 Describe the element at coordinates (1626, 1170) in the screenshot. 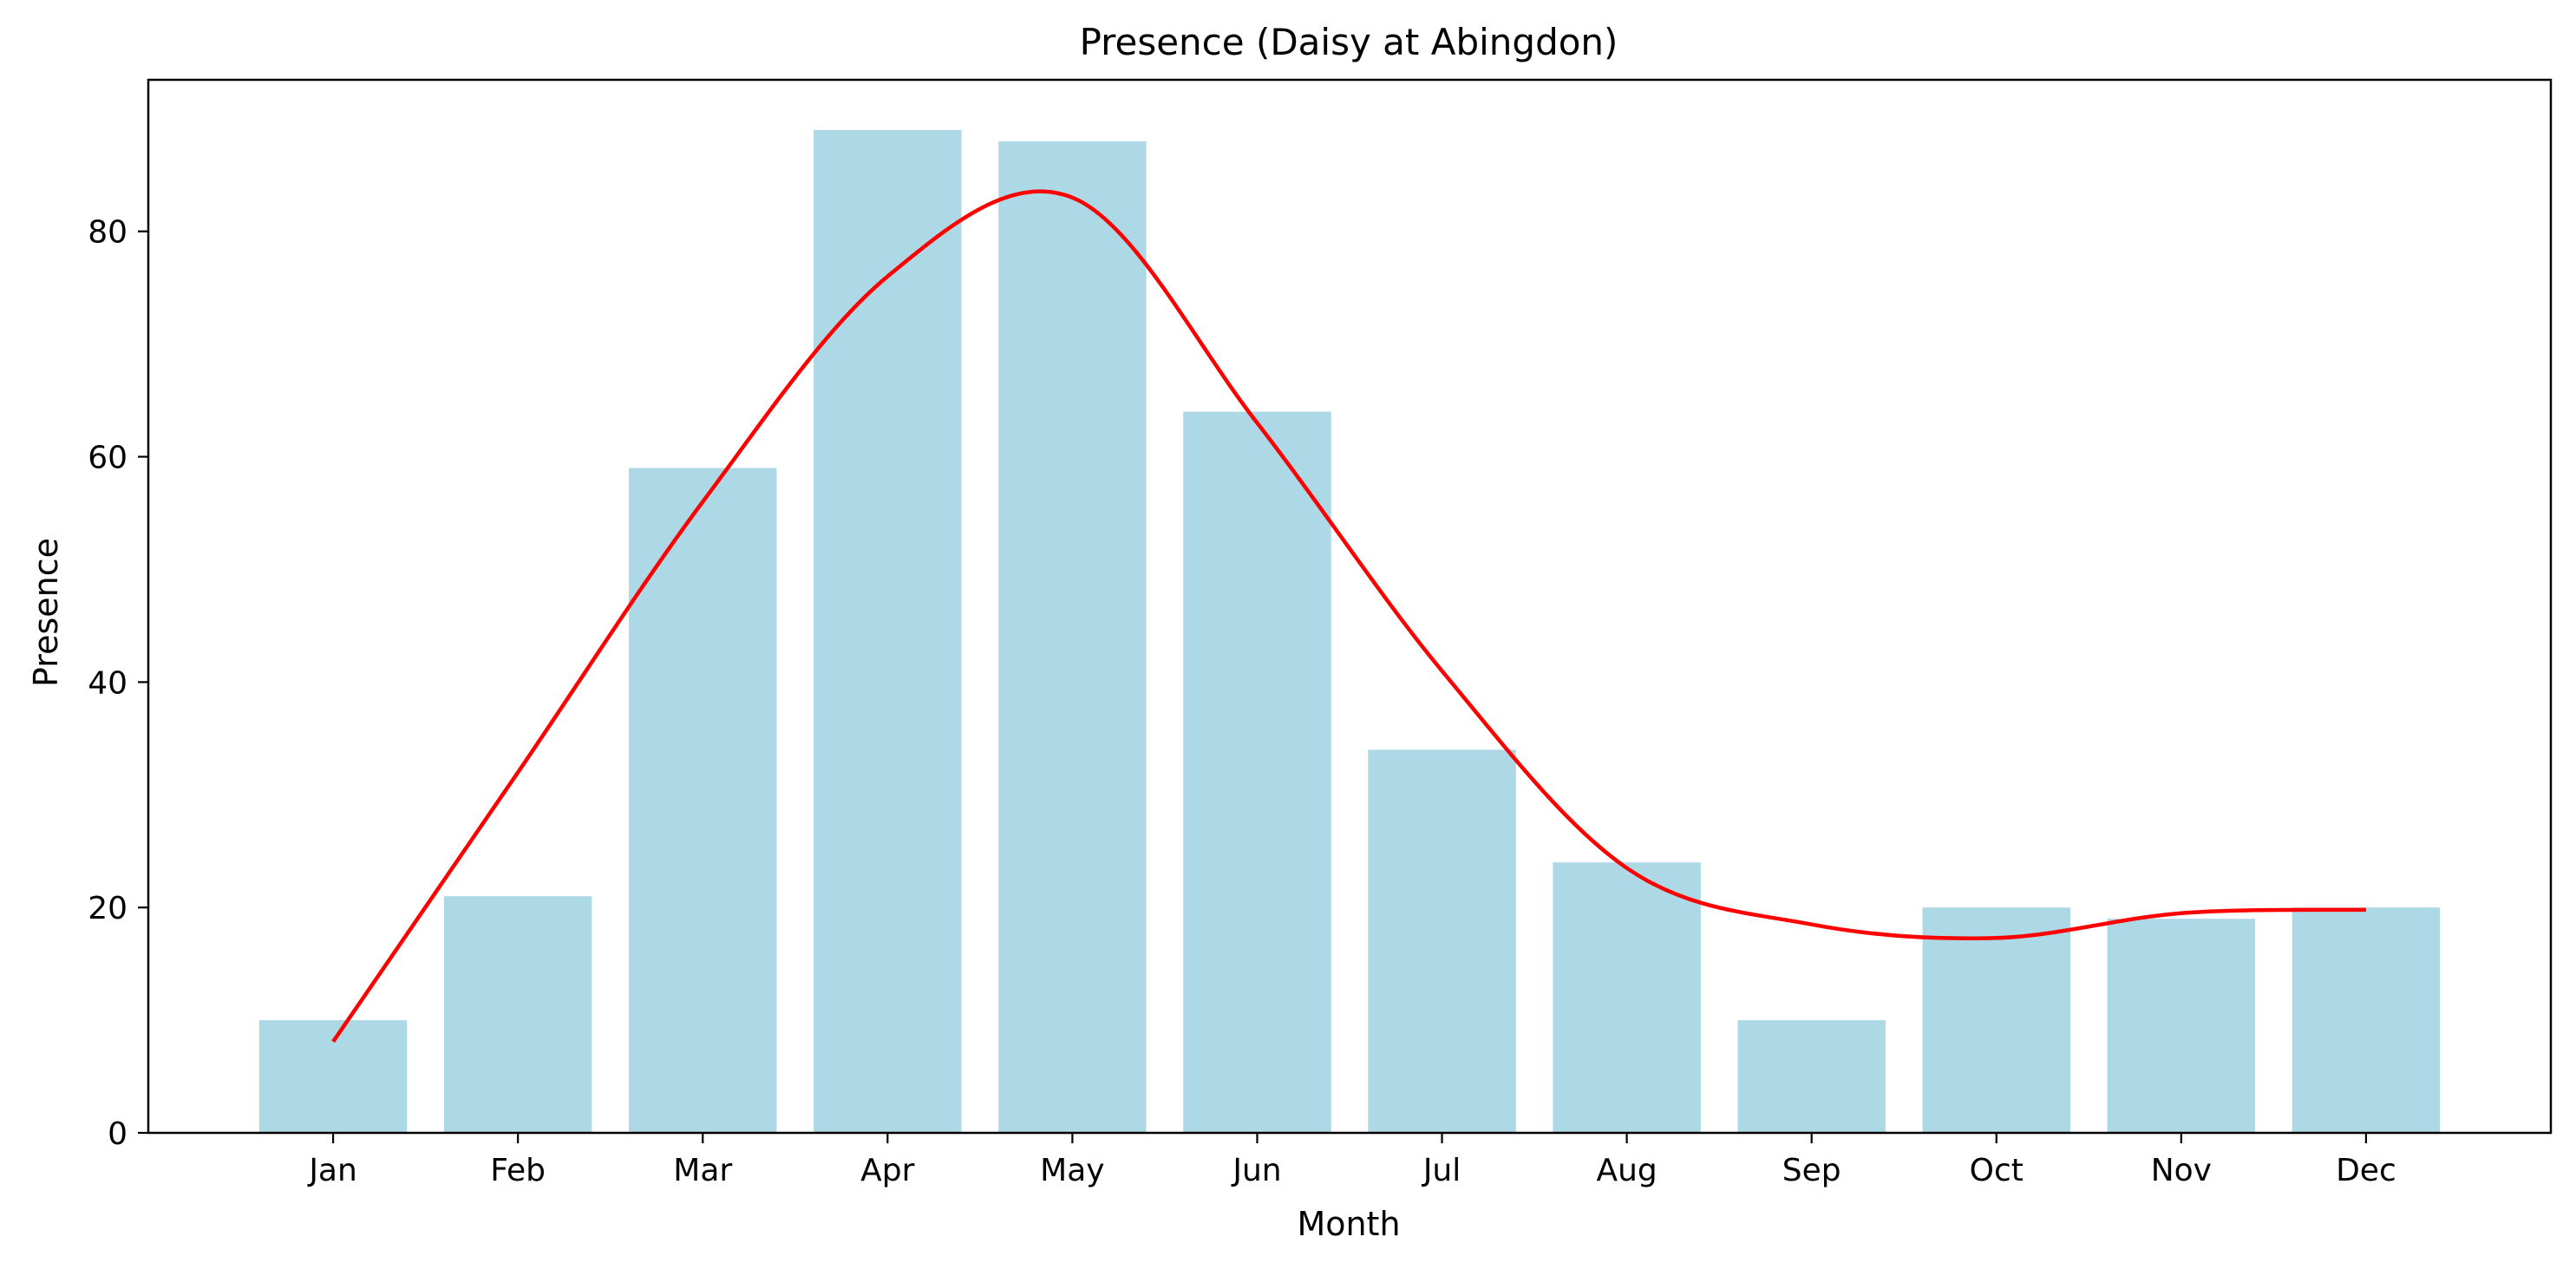

I see `x-tick-label: Aug` at that location.